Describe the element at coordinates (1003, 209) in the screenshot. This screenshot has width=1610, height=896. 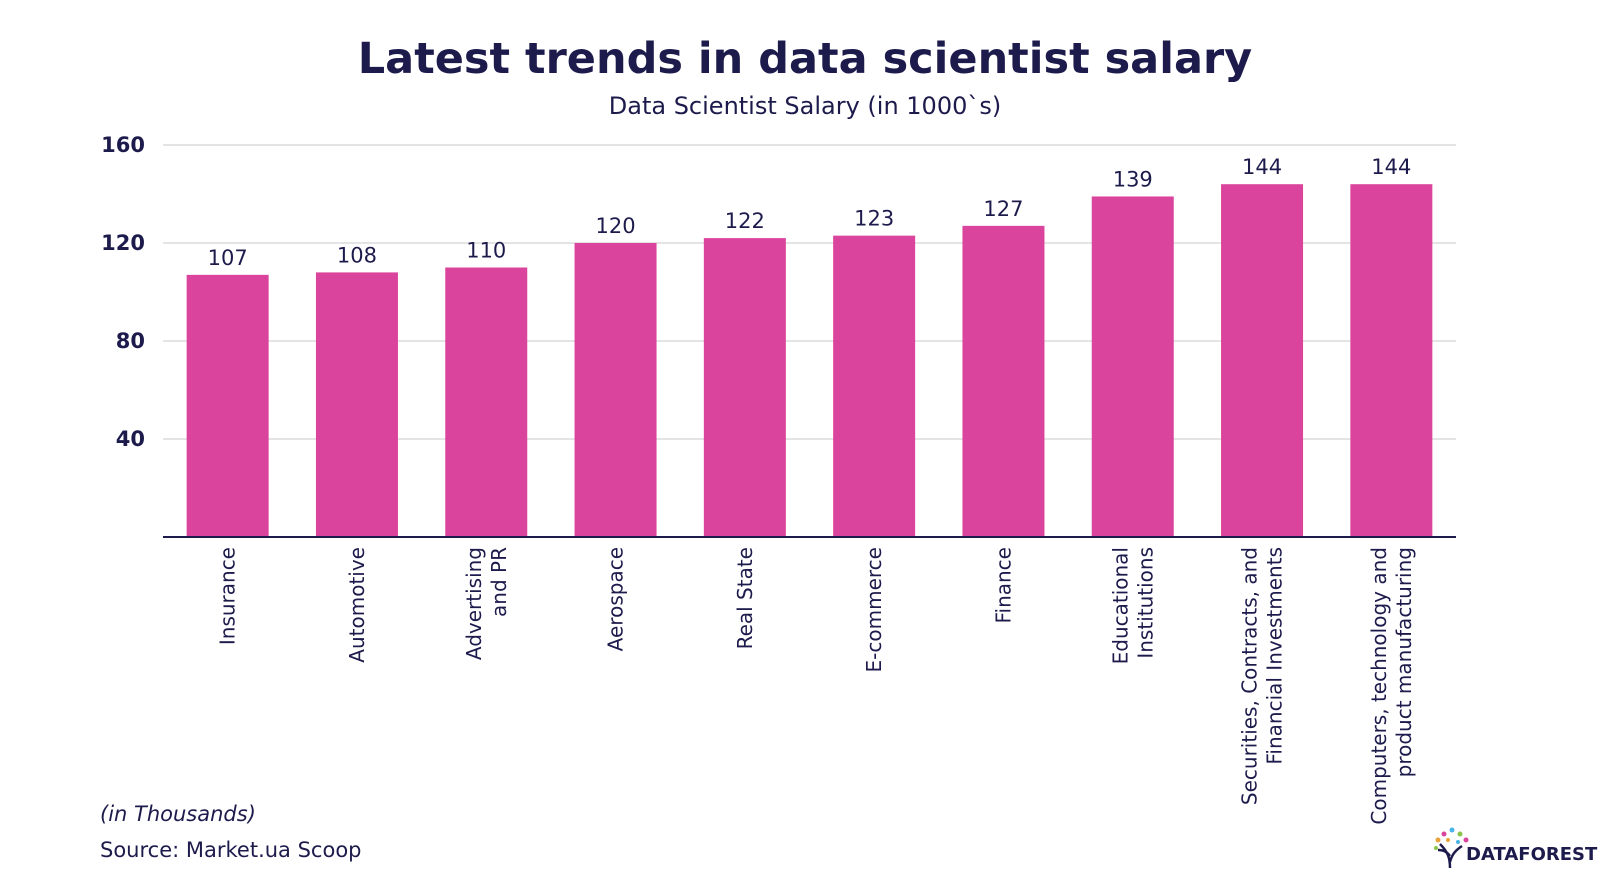
I see `data-label: 127` at that location.